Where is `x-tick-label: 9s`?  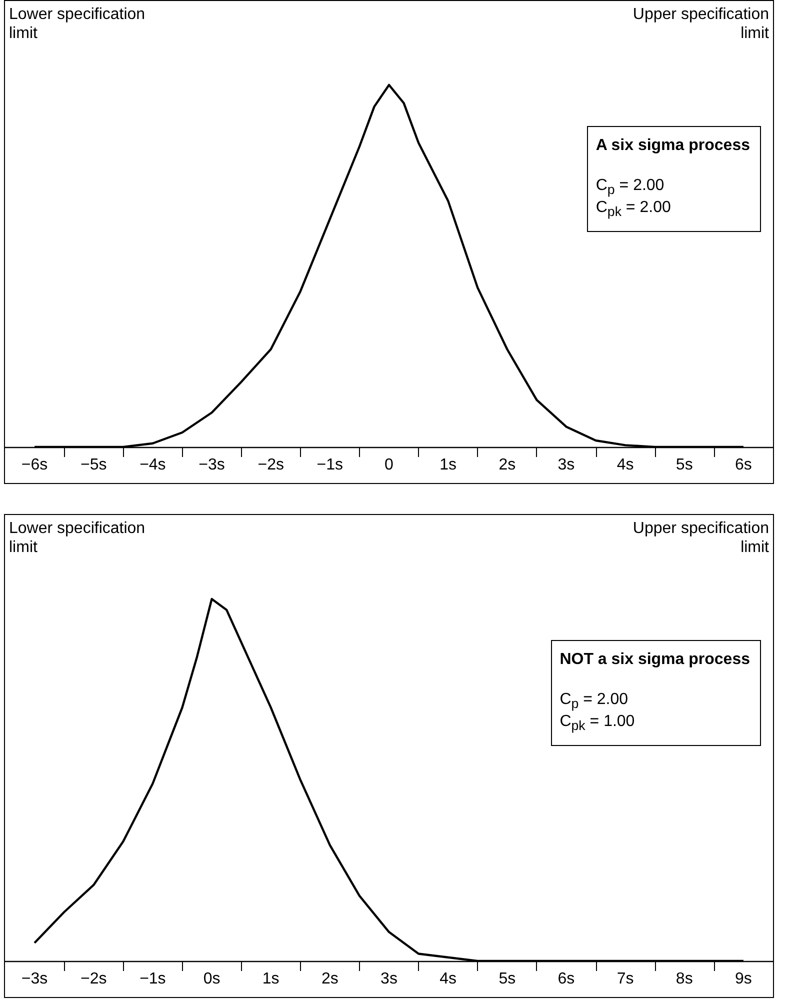 x-tick-label: 9s is located at coordinates (743, 979).